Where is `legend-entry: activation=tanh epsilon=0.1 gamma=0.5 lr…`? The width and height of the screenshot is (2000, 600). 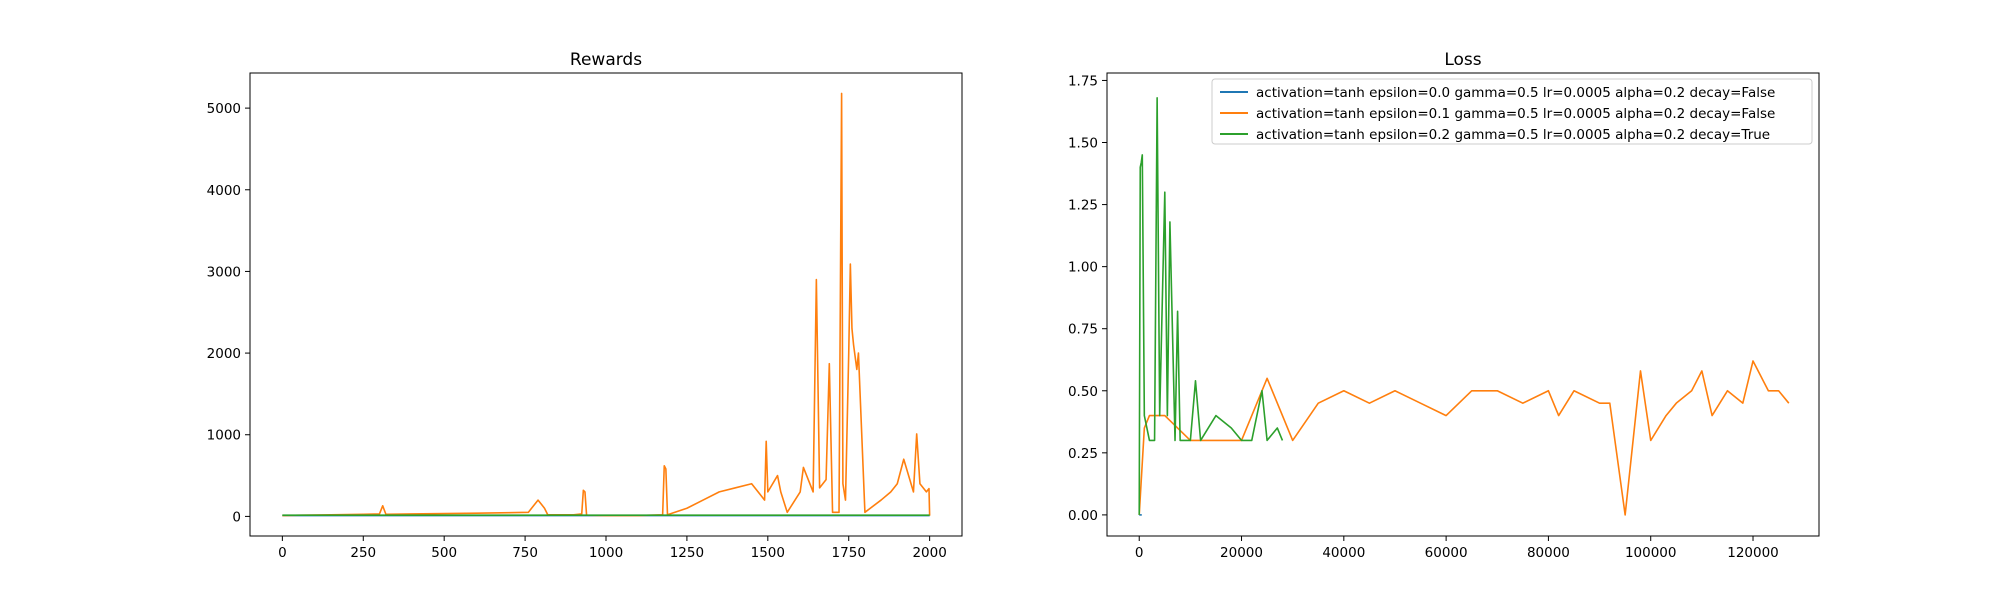 legend-entry: activation=tanh epsilon=0.1 gamma=0.5 lr… is located at coordinates (1515, 114).